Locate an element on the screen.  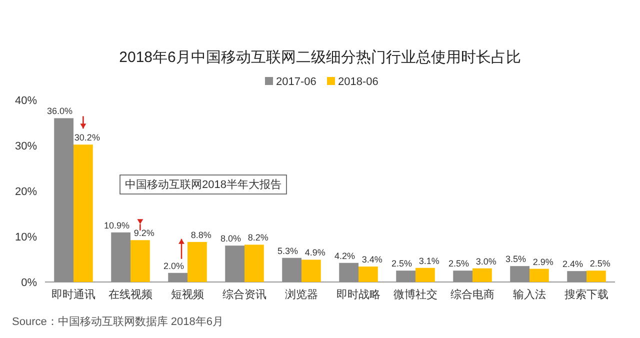
data-label: 3.4% is located at coordinates (372, 259).